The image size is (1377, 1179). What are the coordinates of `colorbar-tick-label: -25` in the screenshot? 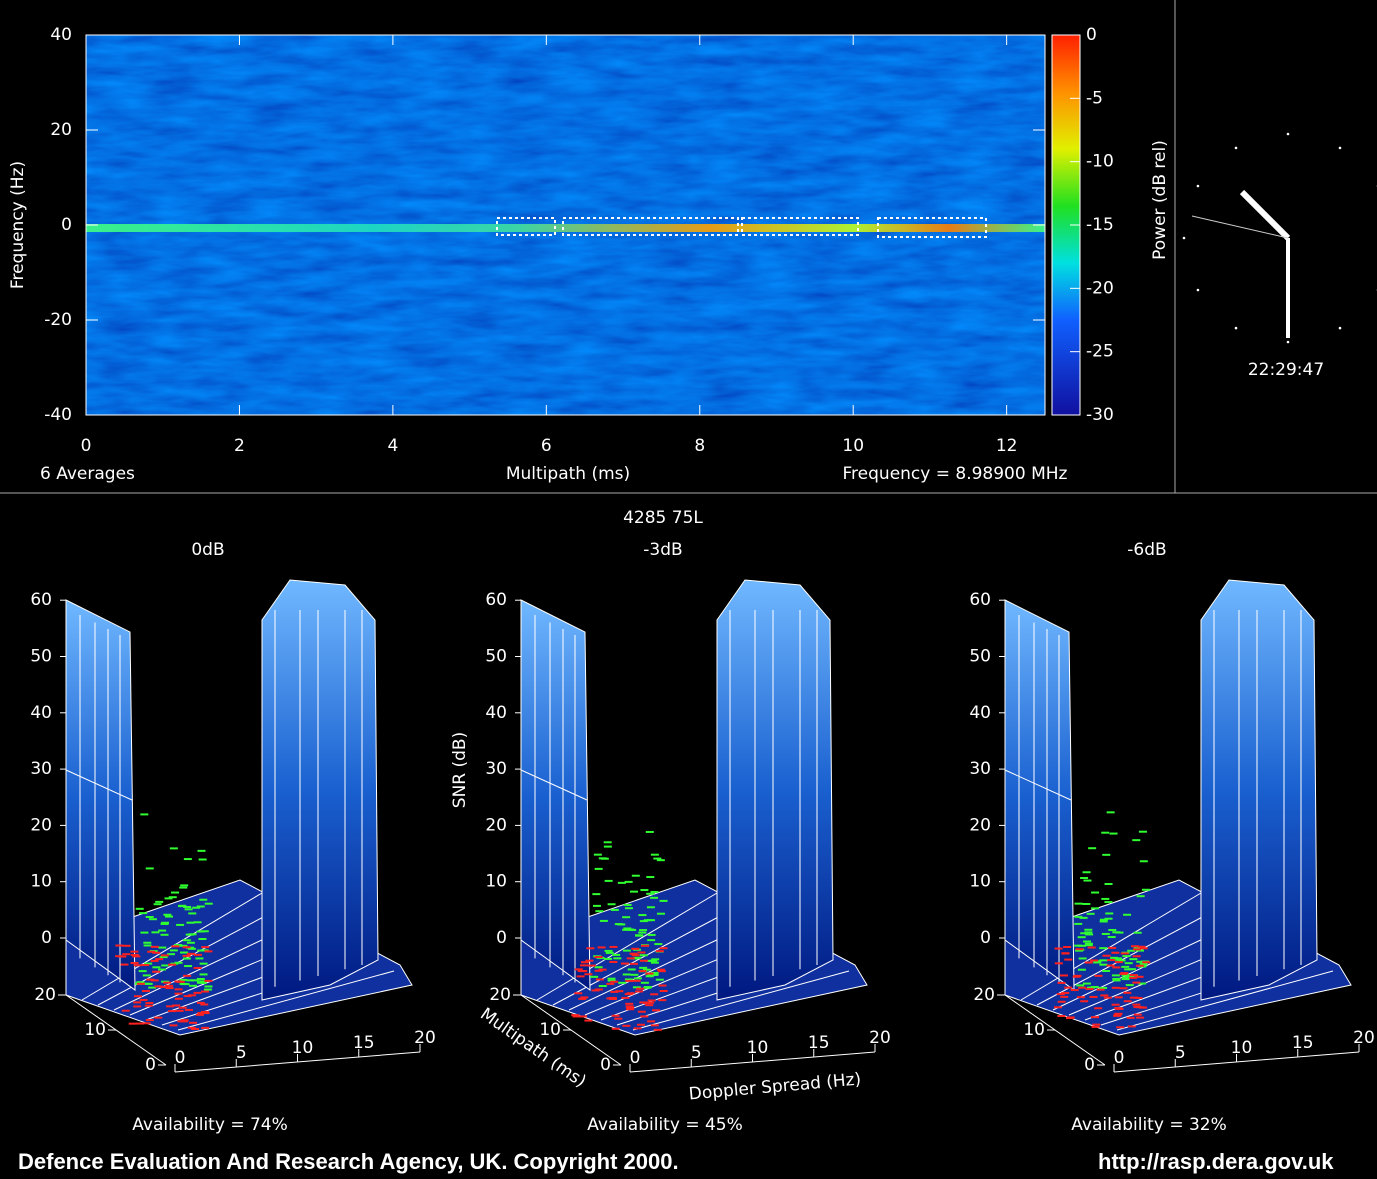 It's located at (1100, 352).